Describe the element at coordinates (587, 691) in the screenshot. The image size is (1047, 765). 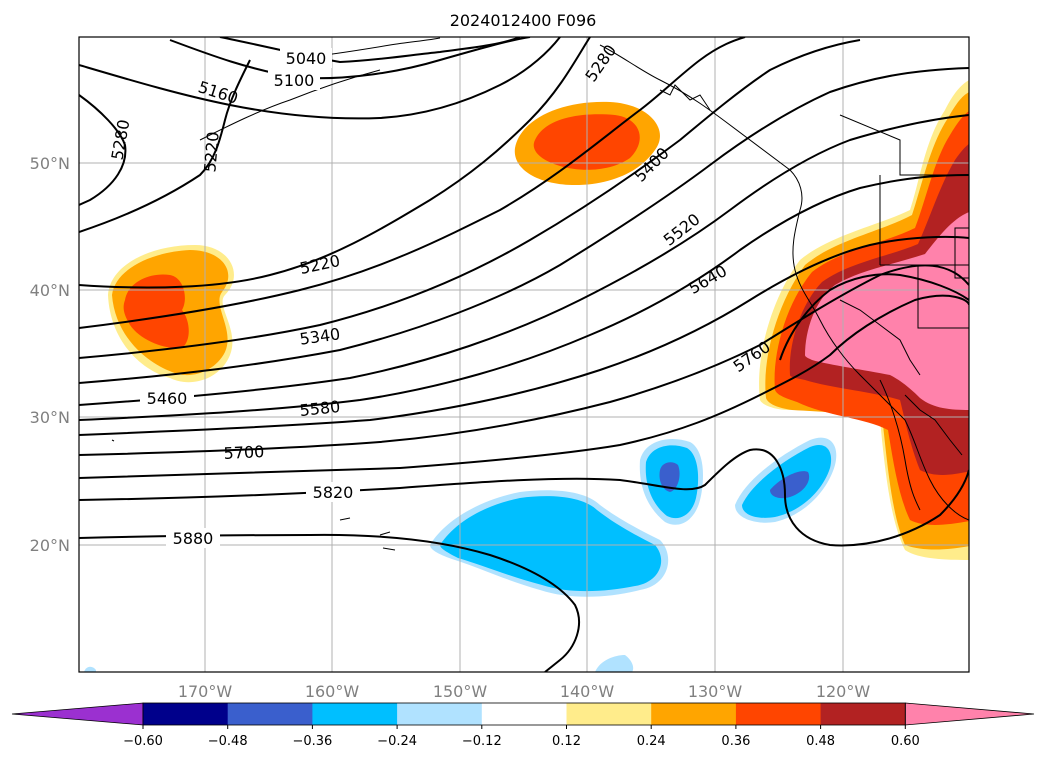
I see `lon-label: 140°W` at that location.